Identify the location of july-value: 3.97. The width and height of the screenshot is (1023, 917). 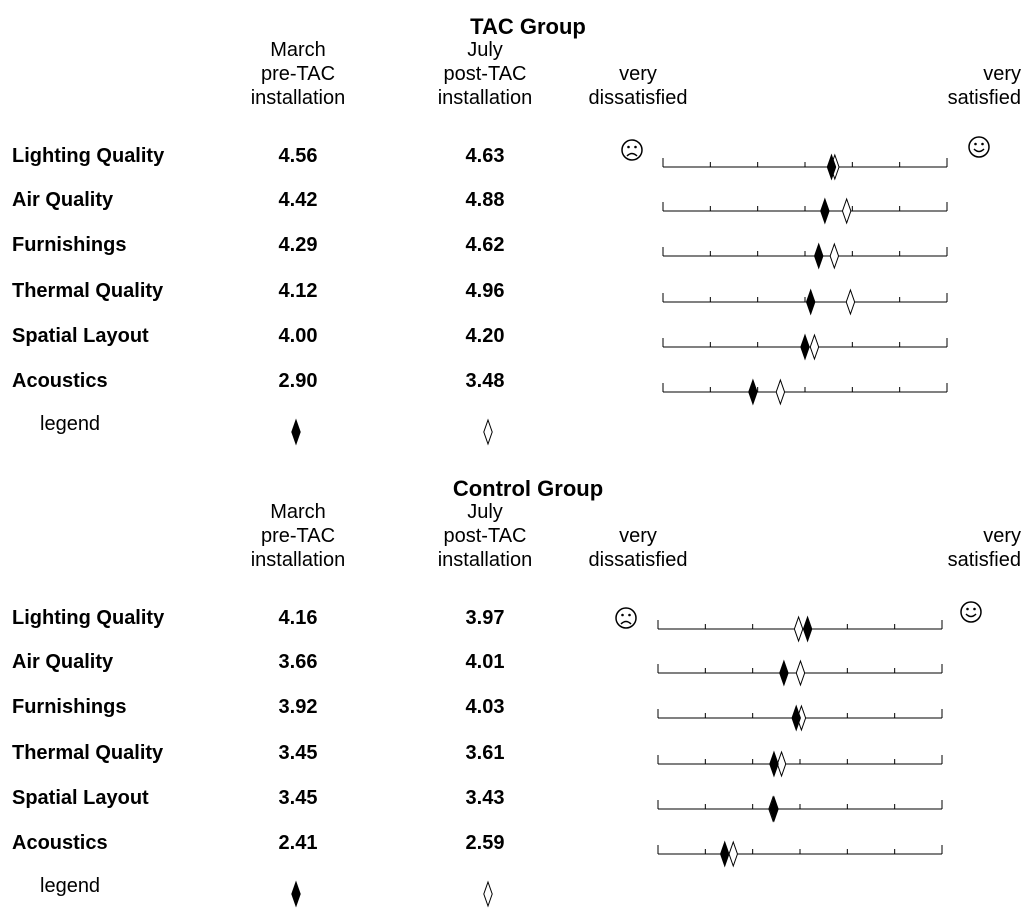
(485, 618).